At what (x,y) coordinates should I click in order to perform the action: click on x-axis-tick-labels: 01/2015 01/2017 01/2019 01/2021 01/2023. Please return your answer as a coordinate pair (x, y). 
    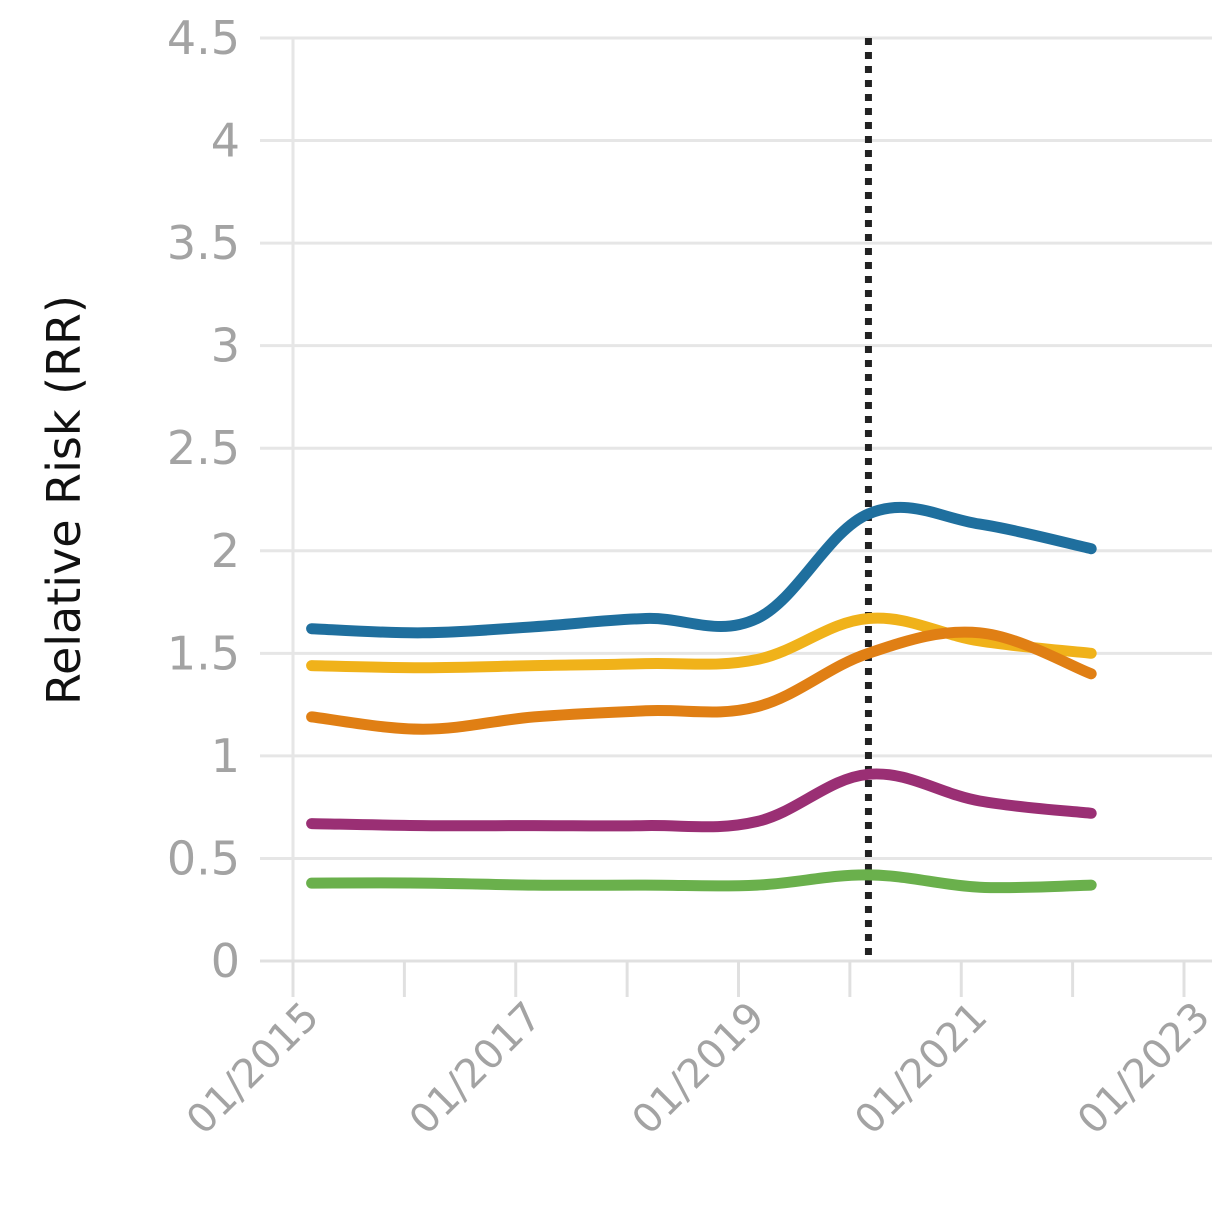
    Looking at the image, I should click on (695, 1069).